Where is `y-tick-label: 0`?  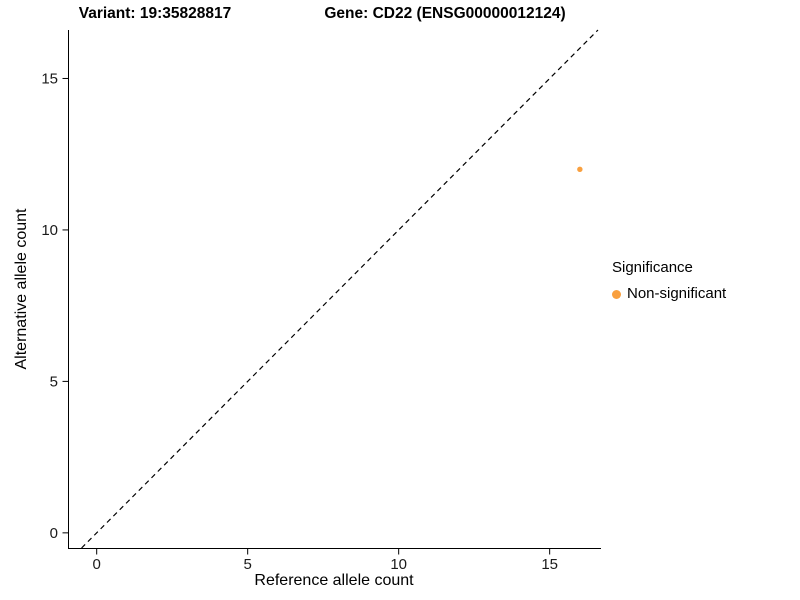
y-tick-label: 0 is located at coordinates (54, 533).